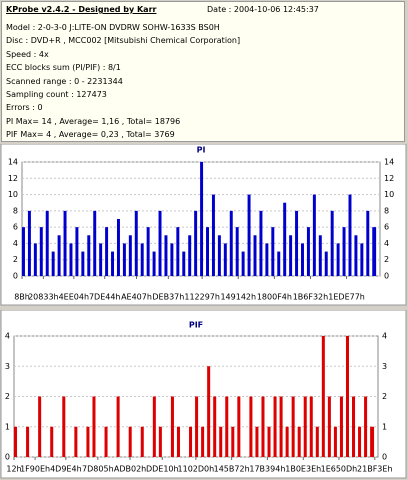 This screenshot has width=408, height=480. I want to click on x-tick-label: 1F90Eh, so click(35, 469).